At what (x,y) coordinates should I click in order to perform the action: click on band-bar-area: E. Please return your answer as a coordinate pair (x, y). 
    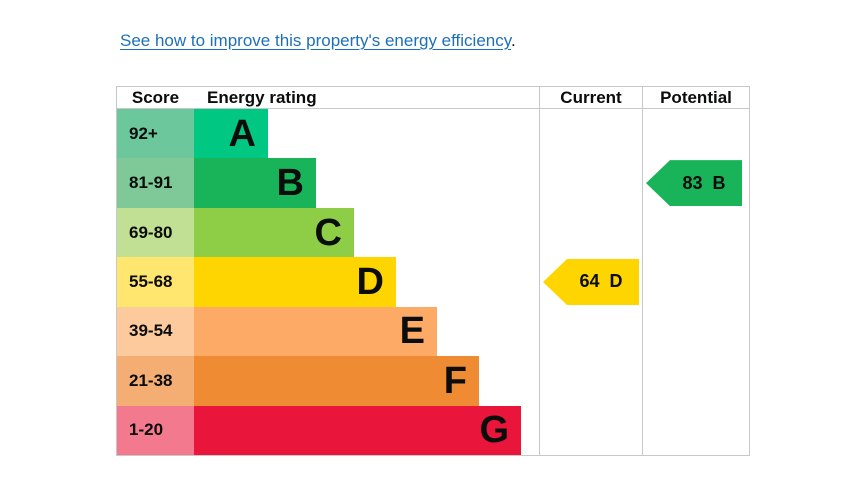
    Looking at the image, I should click on (366, 331).